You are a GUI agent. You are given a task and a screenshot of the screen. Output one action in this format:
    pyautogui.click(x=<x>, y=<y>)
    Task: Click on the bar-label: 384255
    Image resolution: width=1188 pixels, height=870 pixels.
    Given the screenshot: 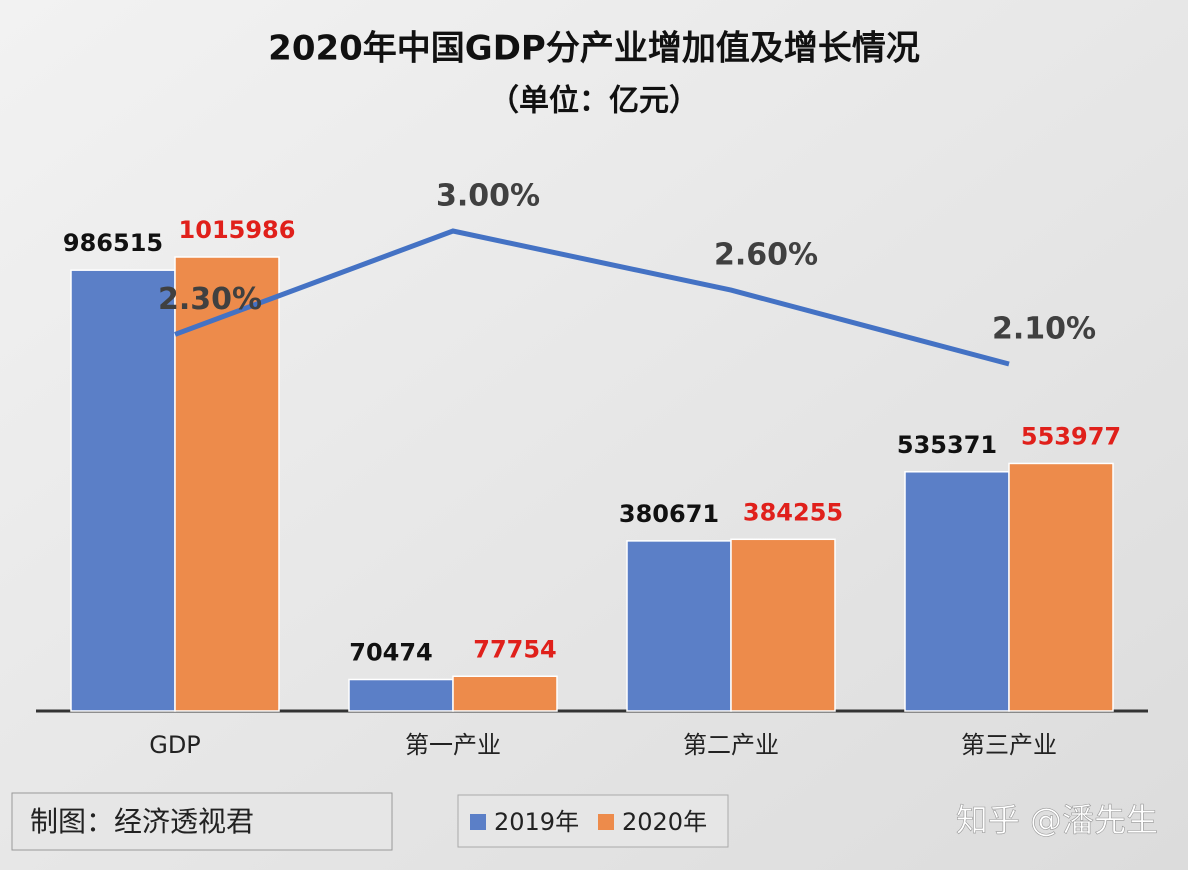 What is the action you would take?
    pyautogui.click(x=793, y=512)
    